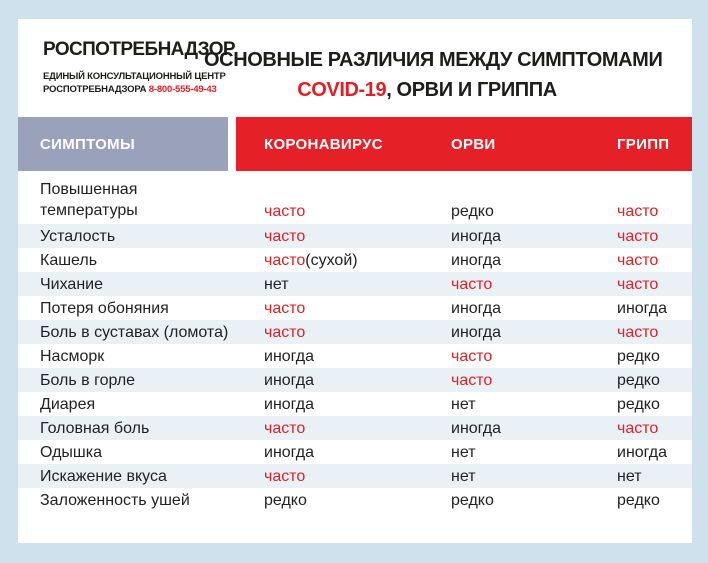 The height and width of the screenshot is (563, 708). What do you see at coordinates (71, 284) in the screenshot?
I see `symptom-cell: Чихание` at bounding box center [71, 284].